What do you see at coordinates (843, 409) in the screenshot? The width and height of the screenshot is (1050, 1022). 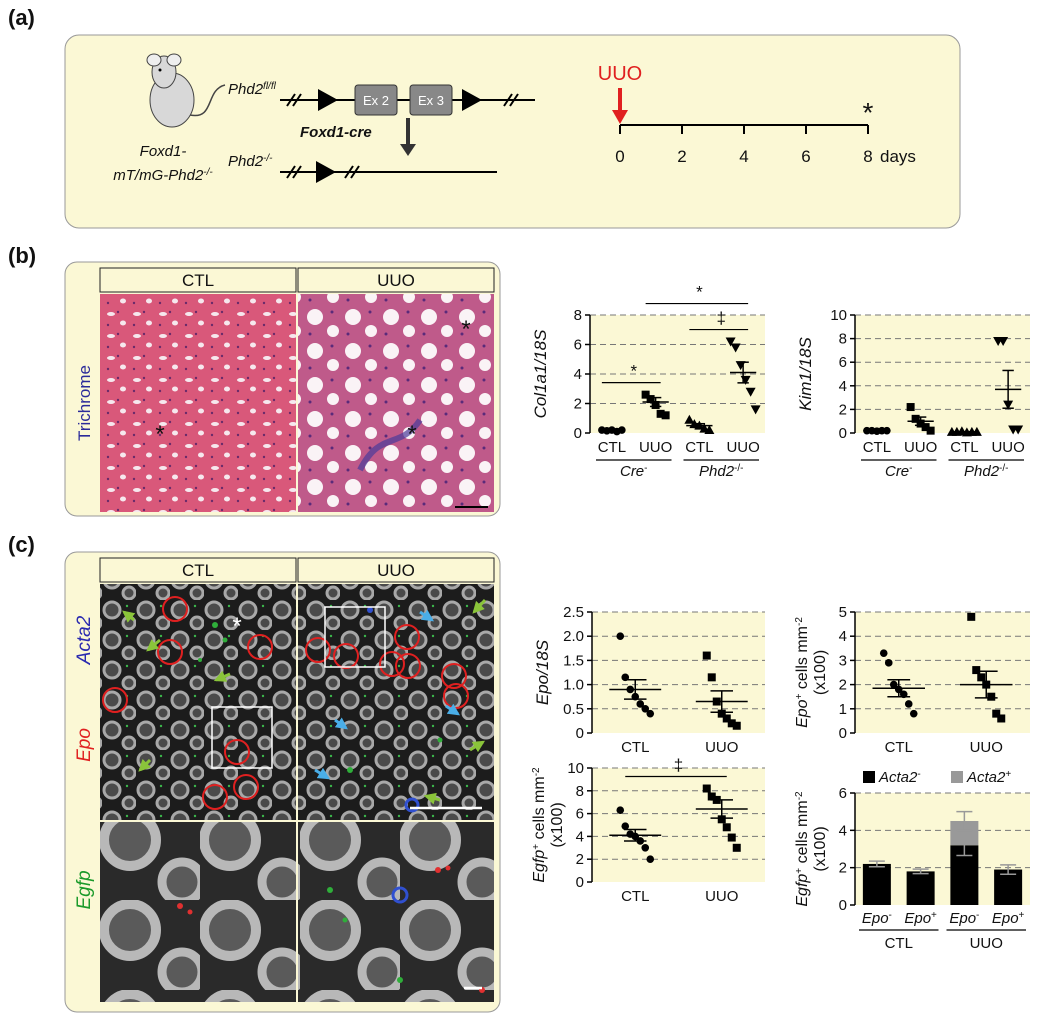 I see `y-tick-label: 2` at bounding box center [843, 409].